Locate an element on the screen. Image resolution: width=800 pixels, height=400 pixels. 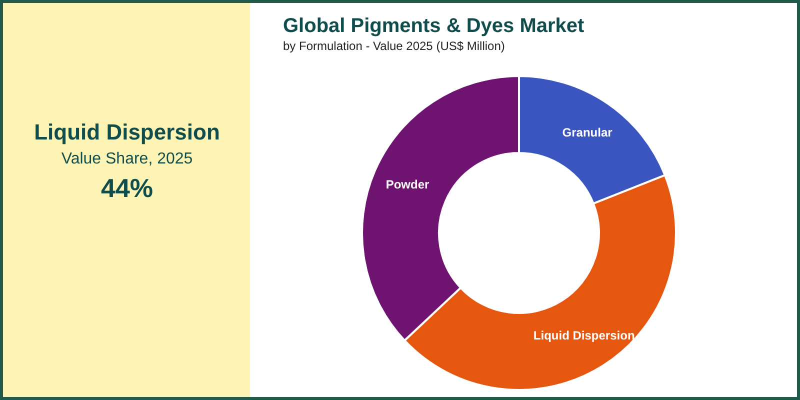
text: 44% is located at coordinates (127, 188).